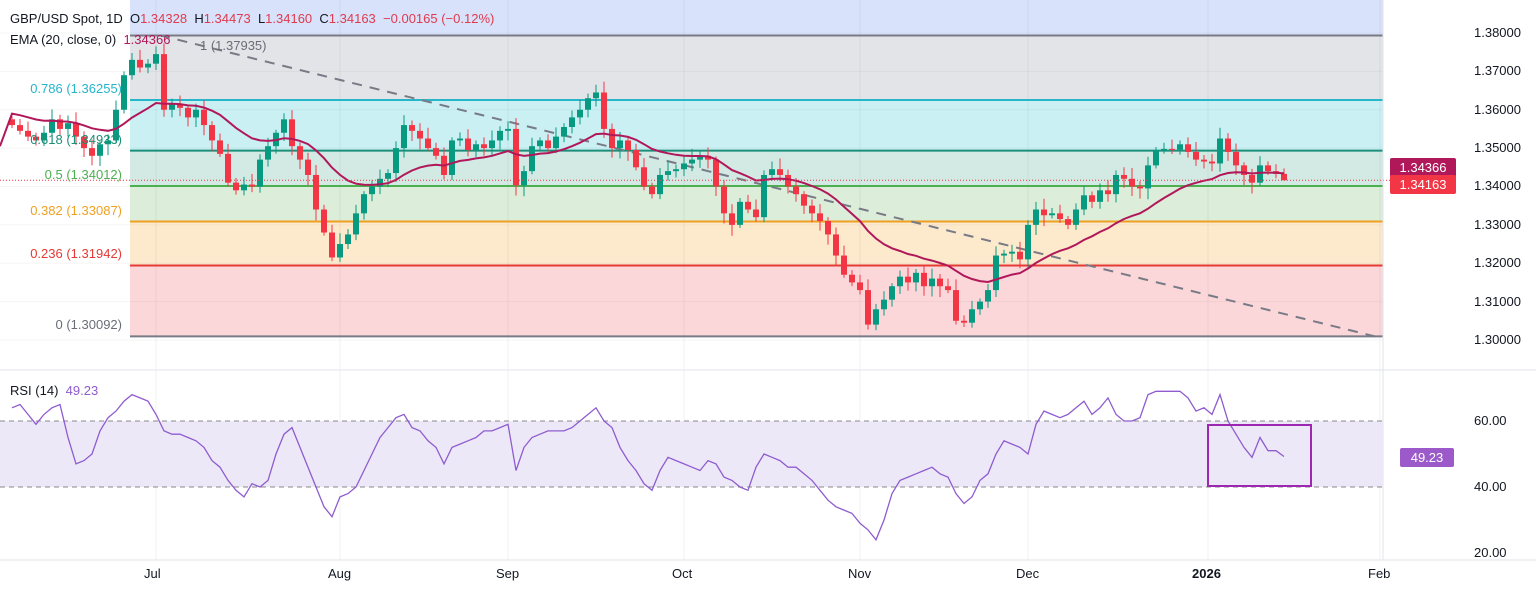 This screenshot has height=591, width=1536. Describe the element at coordinates (1423, 168) in the screenshot. I see `ema-price-tag: 1.34366` at that location.